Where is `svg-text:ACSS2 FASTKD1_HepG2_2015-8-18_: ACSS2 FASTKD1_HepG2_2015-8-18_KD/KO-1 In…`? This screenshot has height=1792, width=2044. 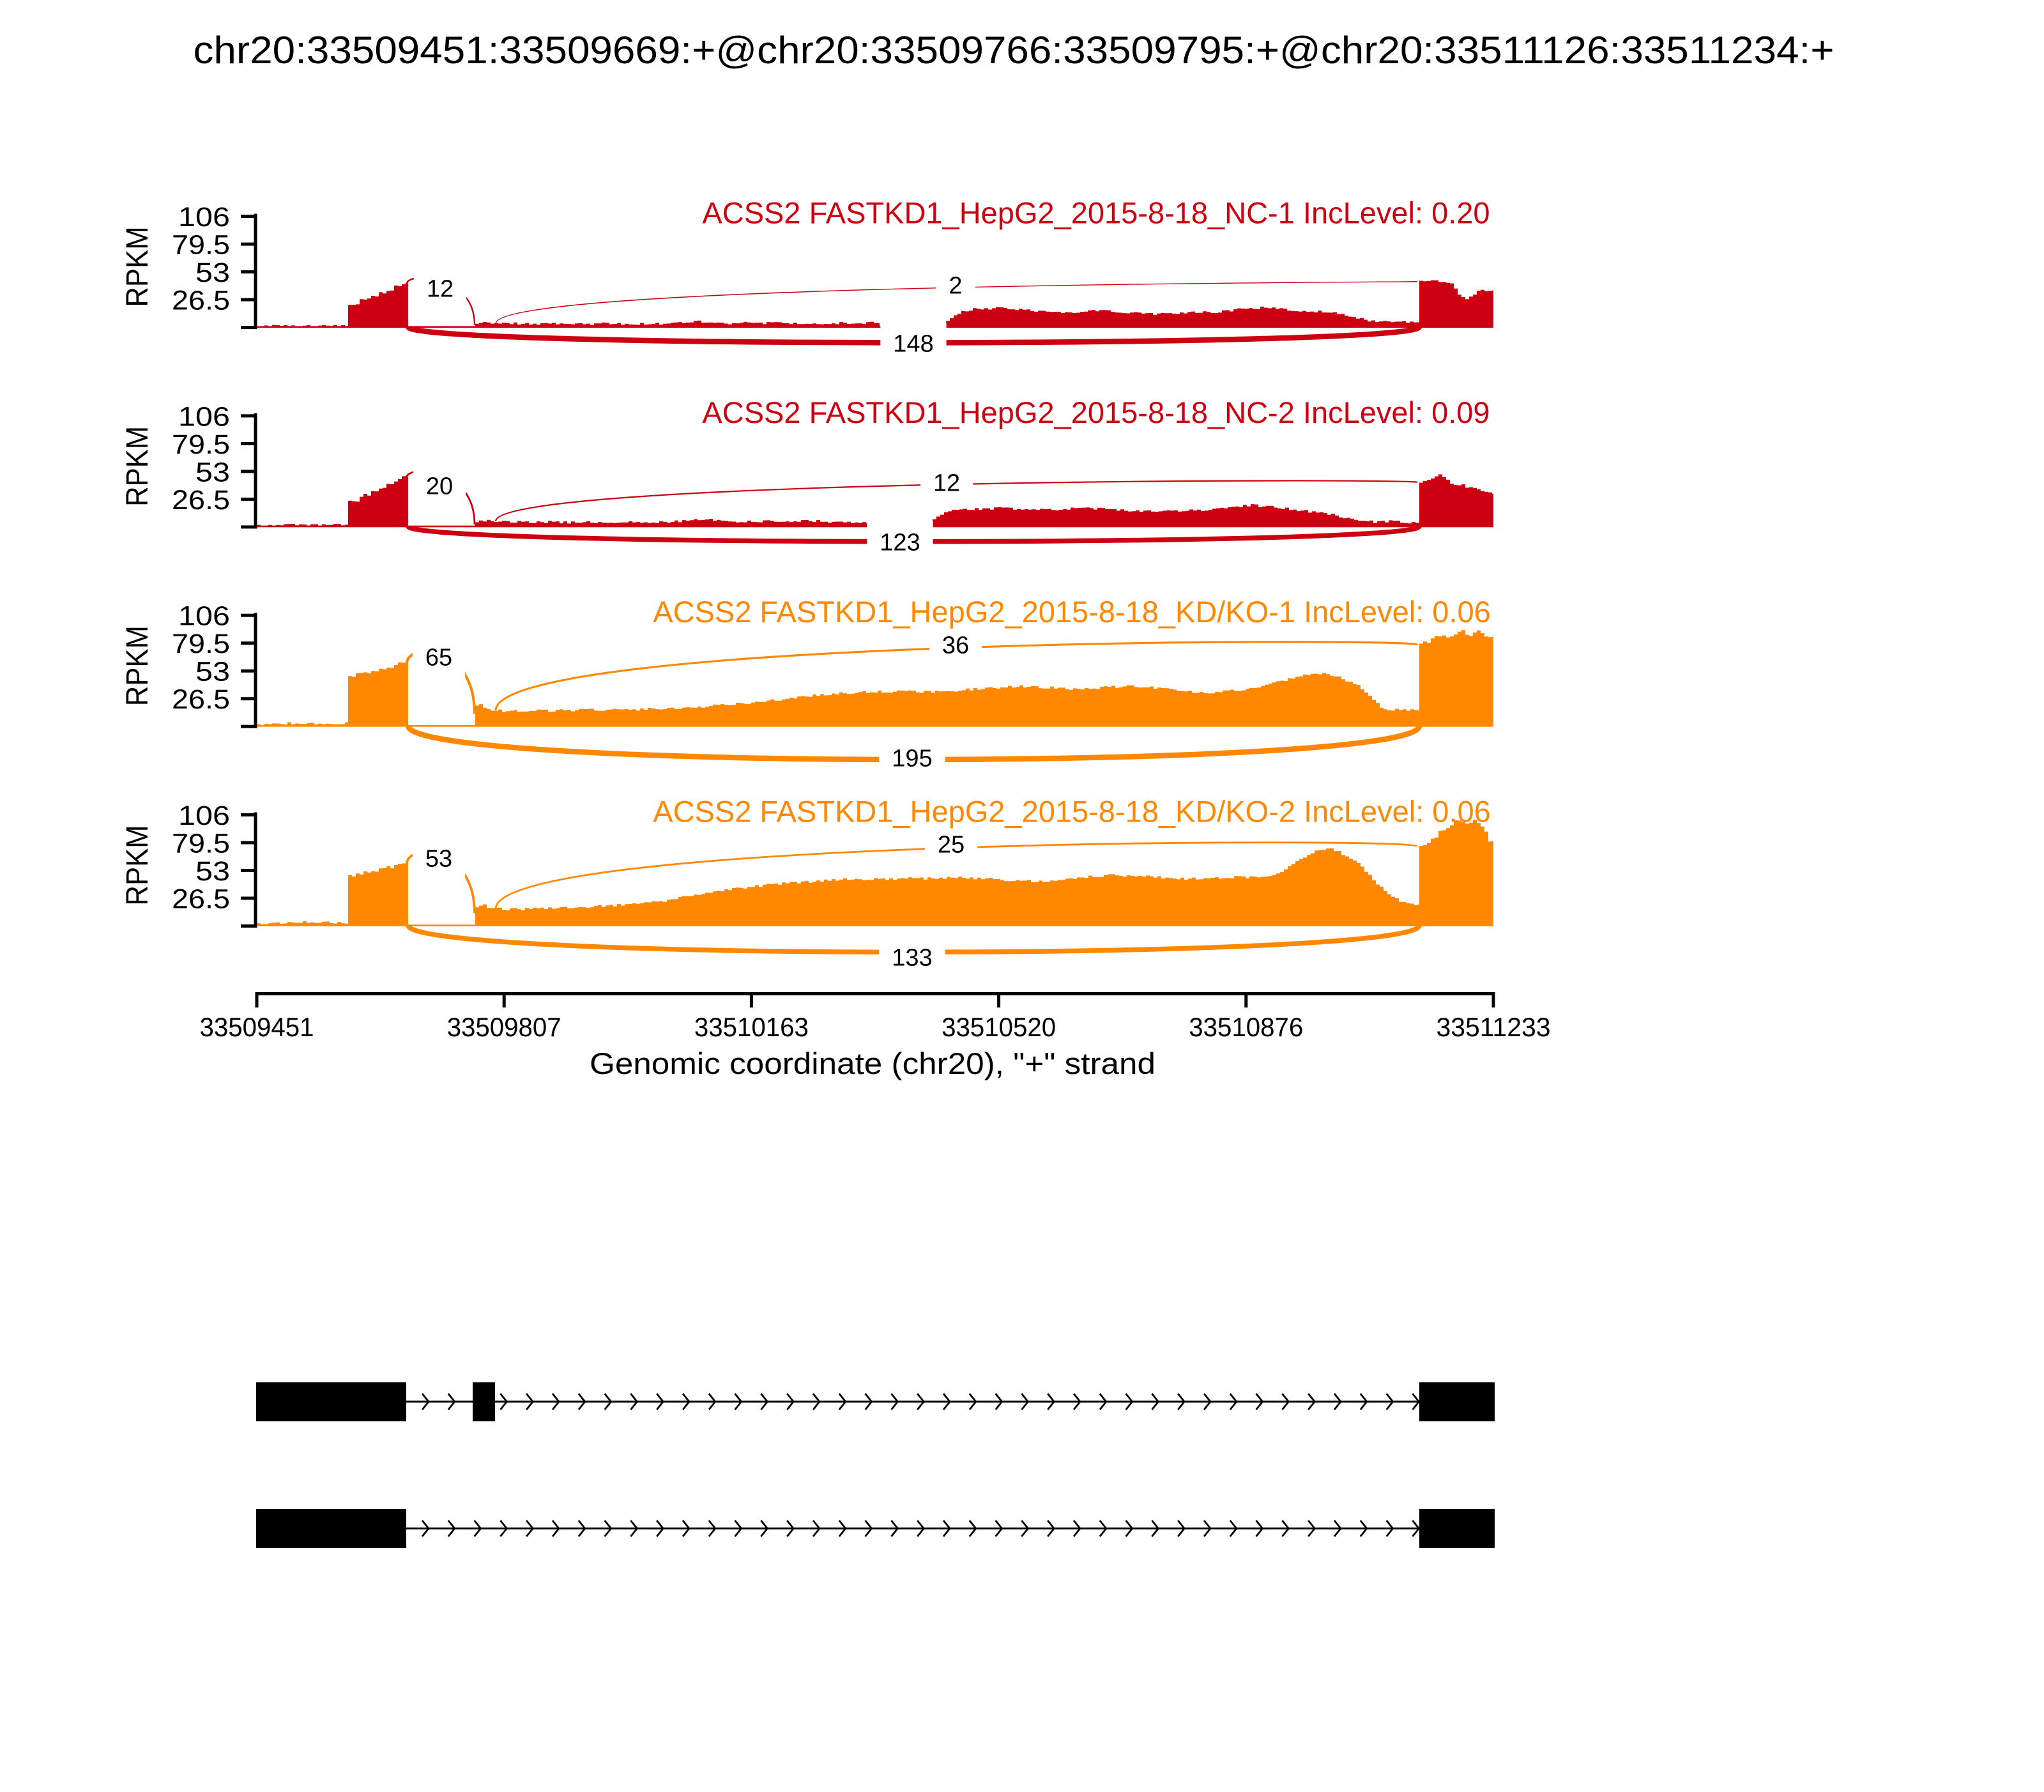 svg-text:ACSS2 FASTKD1_HepG2_2015-8-18_: ACSS2 FASTKD1_HepG2_2015-8-18_KD/KO-1 In… is located at coordinates (1072, 612).